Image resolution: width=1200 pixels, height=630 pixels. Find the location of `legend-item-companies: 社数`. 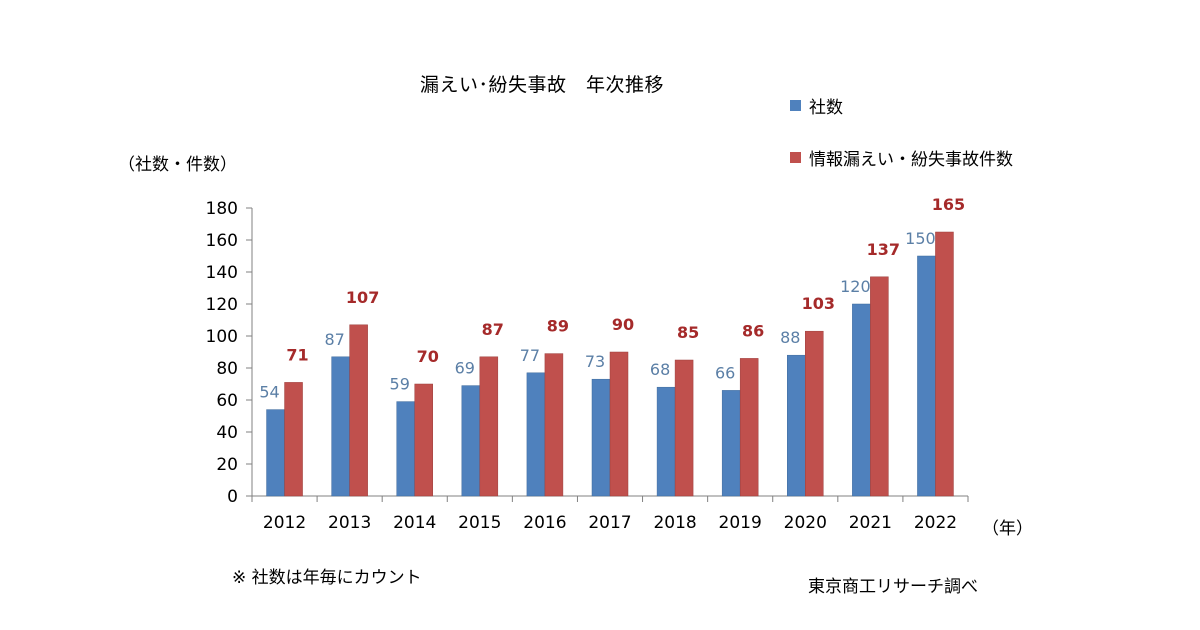

legend-item-companies: 社数 is located at coordinates (901, 105).